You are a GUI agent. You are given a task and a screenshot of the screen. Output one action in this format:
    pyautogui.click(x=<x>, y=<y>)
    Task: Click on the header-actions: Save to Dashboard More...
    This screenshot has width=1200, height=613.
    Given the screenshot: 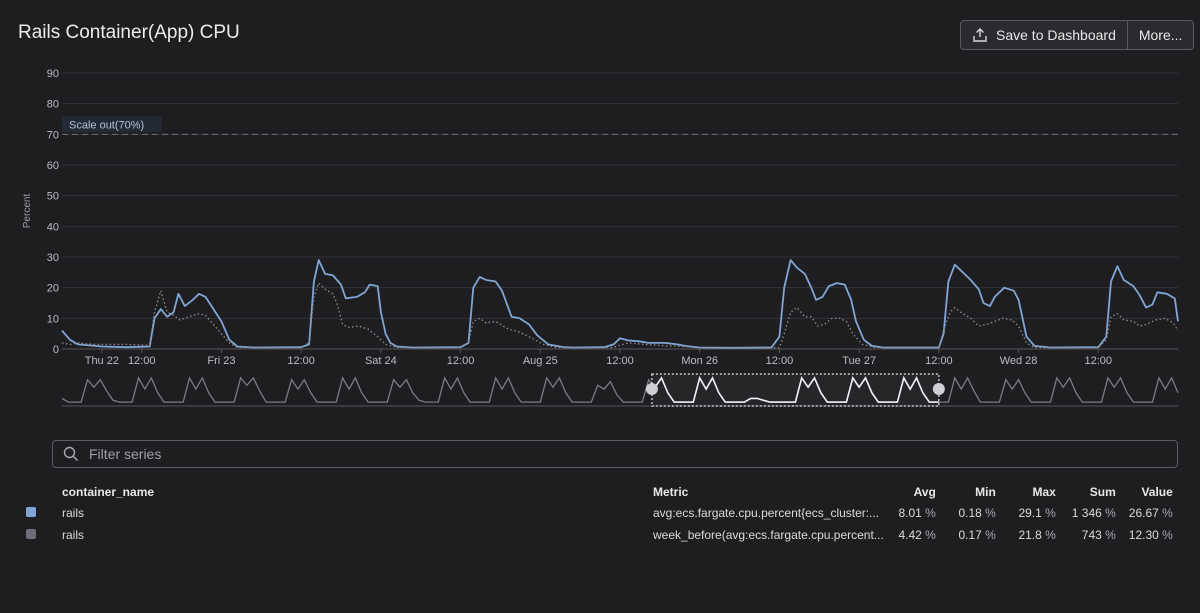 What is the action you would take?
    pyautogui.click(x=1077, y=35)
    